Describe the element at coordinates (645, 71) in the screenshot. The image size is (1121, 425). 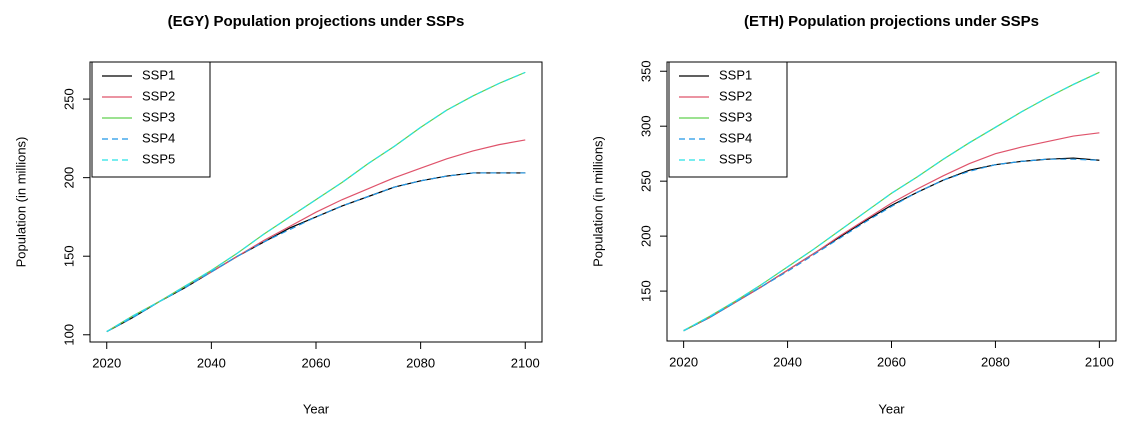
I see `y-tick-label: 350` at that location.